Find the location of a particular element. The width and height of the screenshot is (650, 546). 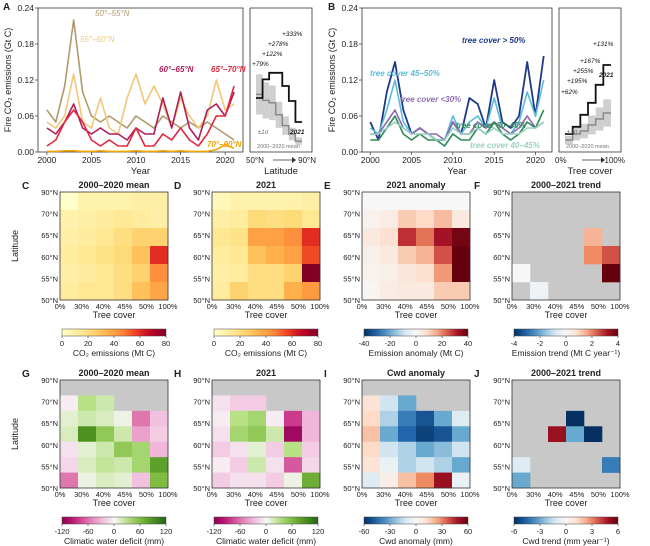

panel-title: 2021 is located at coordinates (266, 185).